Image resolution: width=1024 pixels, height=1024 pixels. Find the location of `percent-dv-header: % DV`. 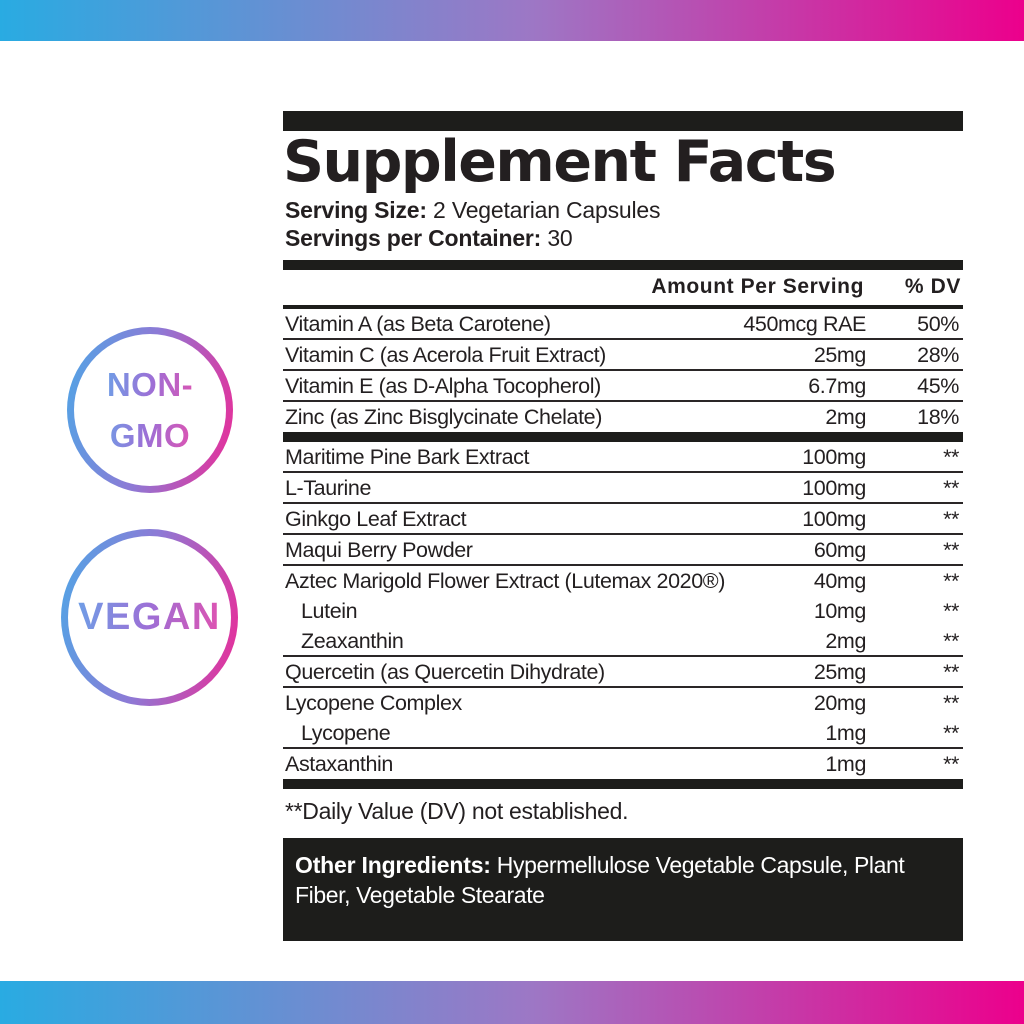

percent-dv-header: % DV is located at coordinates (932, 286).